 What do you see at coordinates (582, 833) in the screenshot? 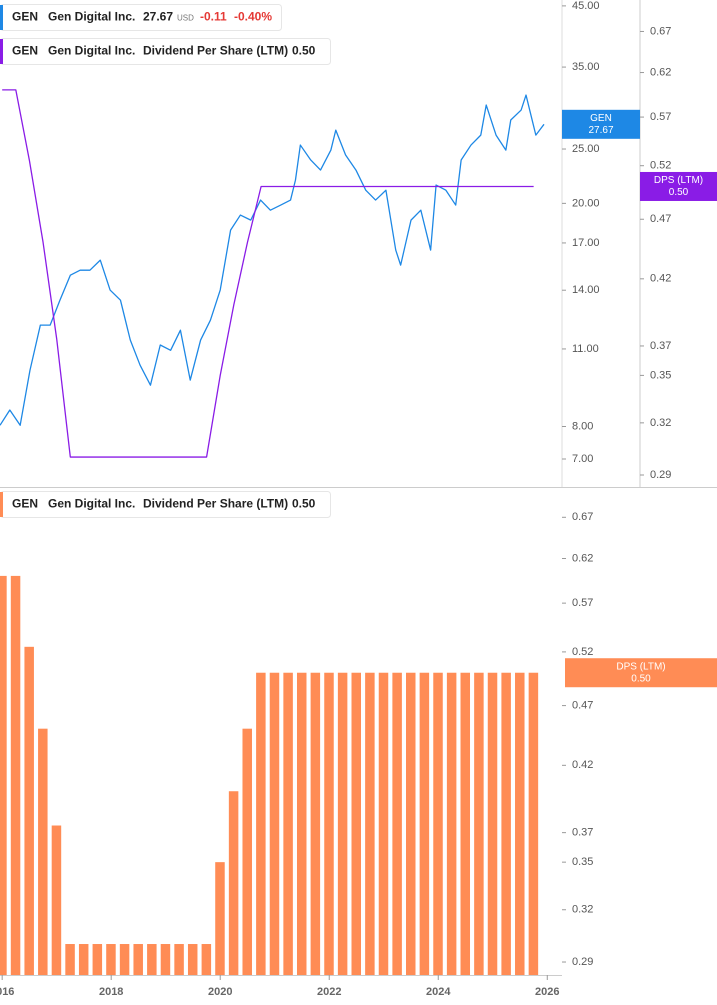
I see `y-tick-label: 0.37` at bounding box center [582, 833].